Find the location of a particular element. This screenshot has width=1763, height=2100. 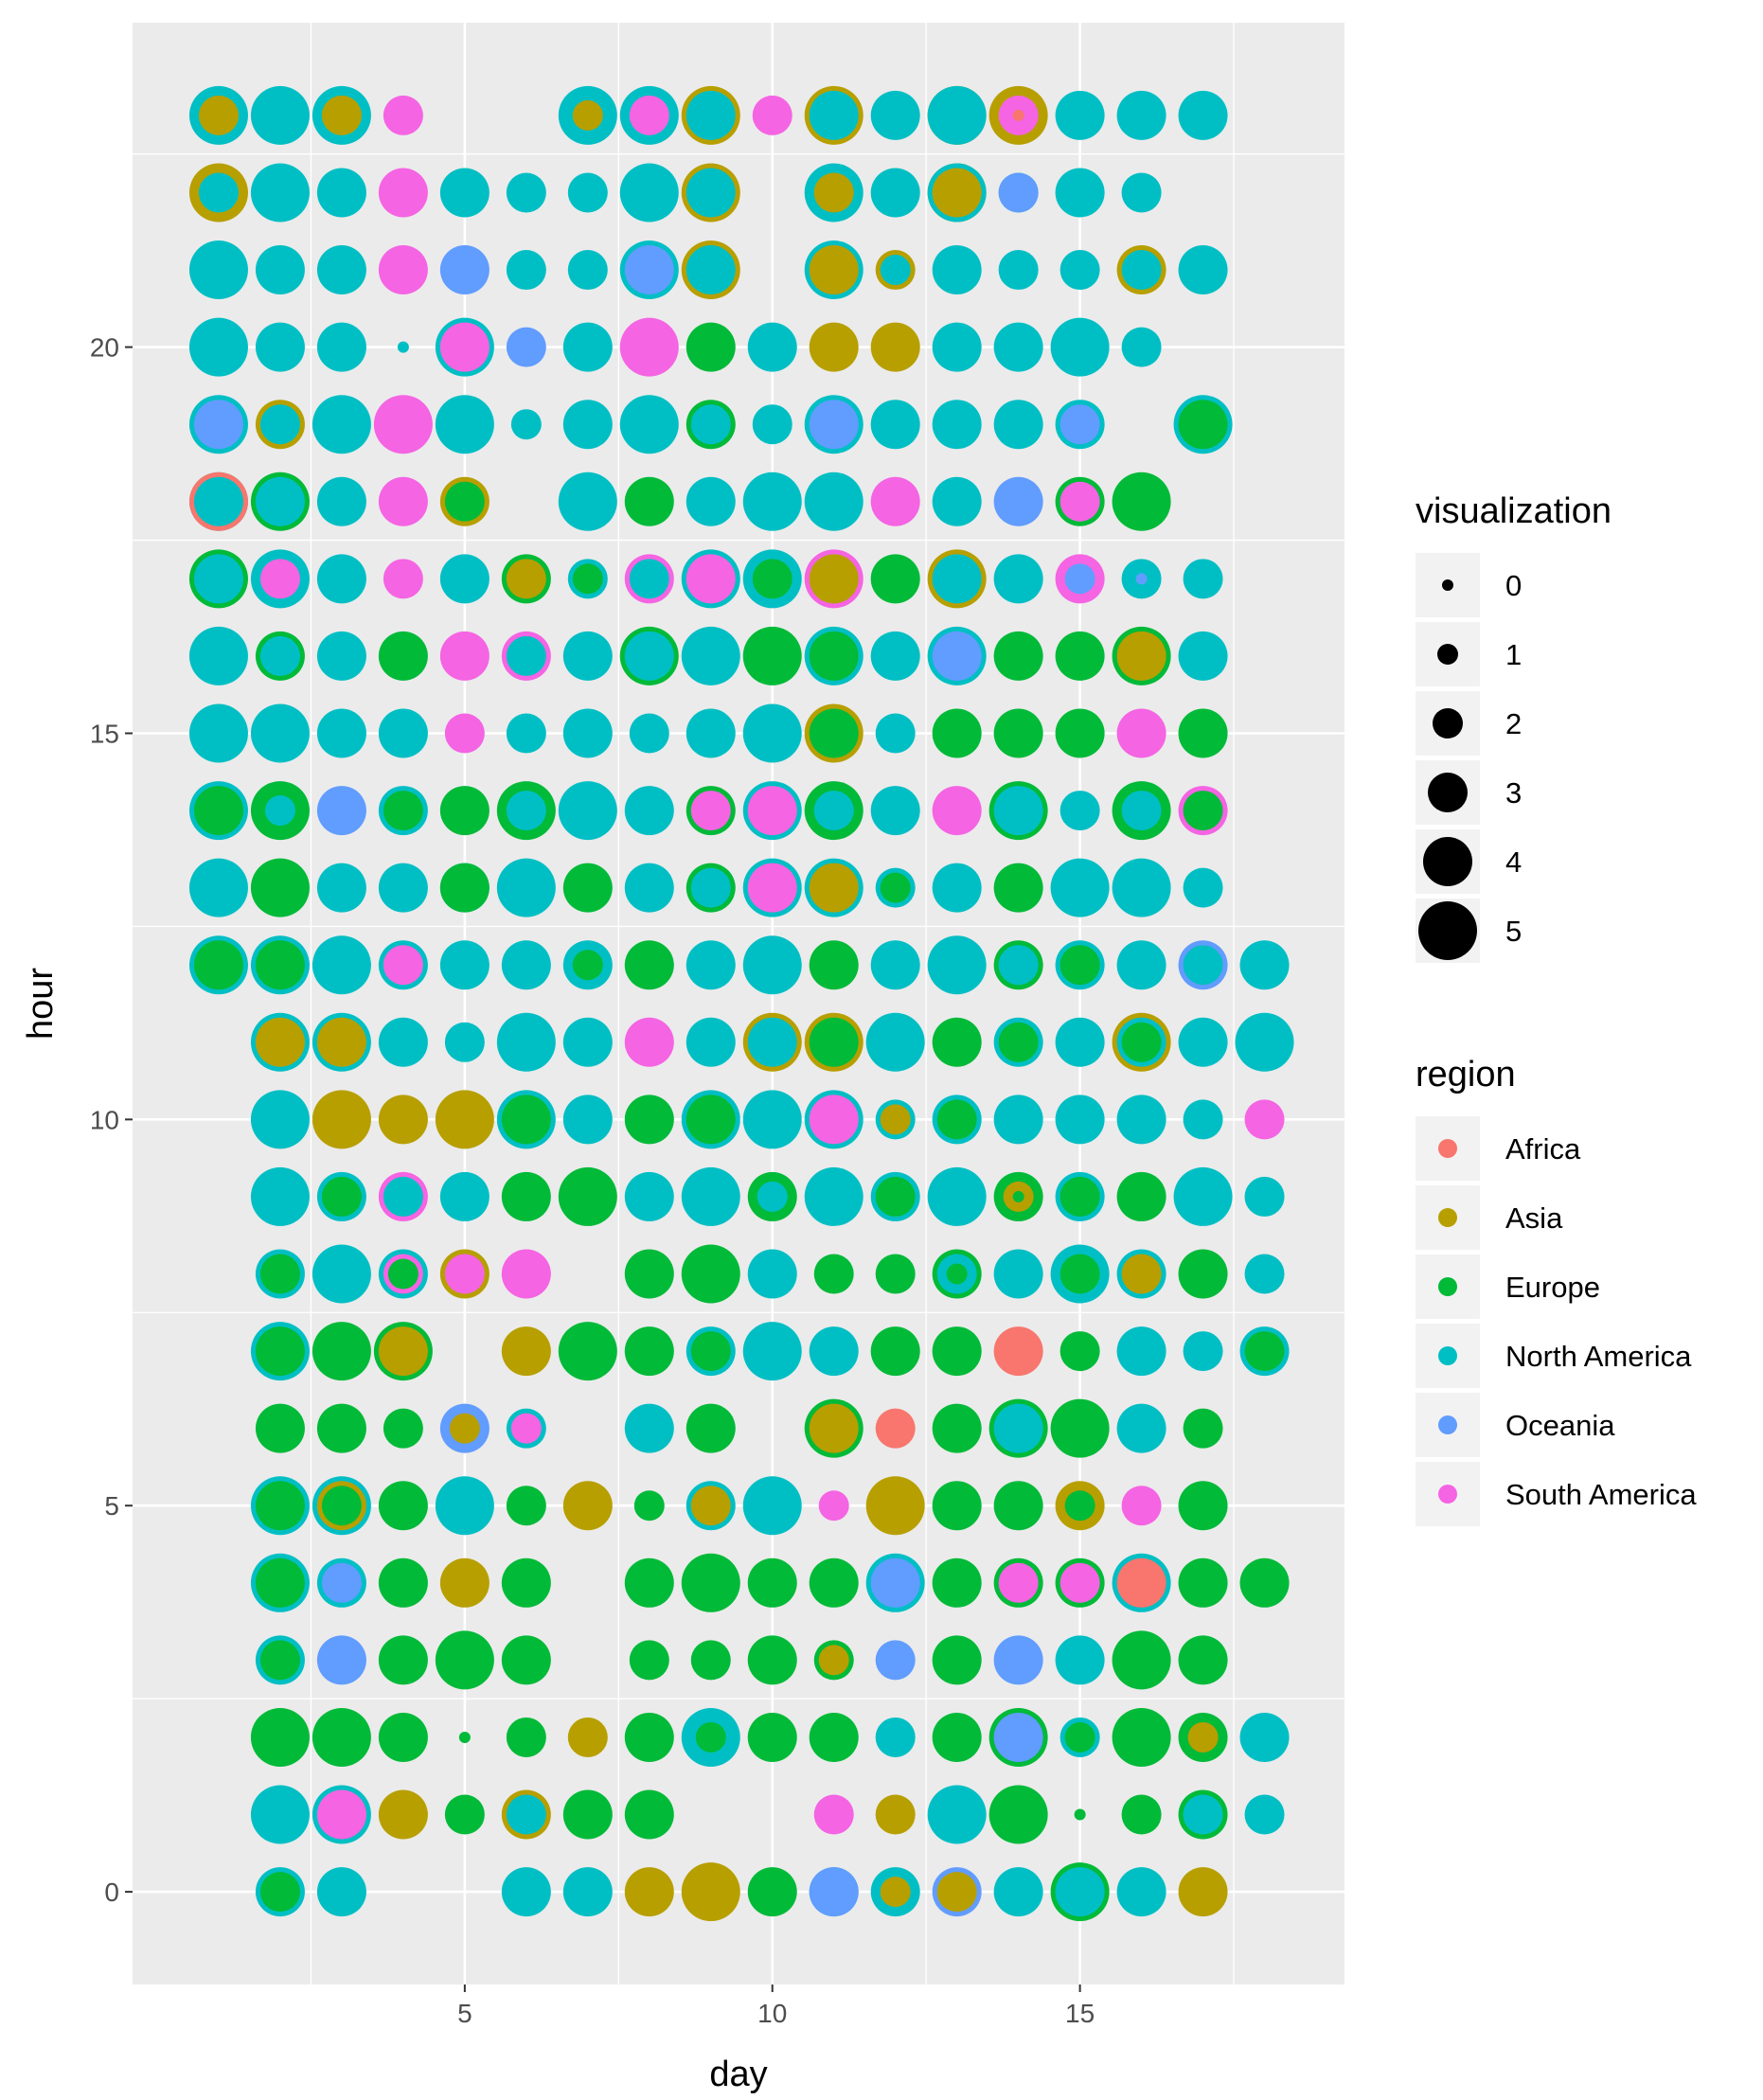

size-legend-keys: 0 1 2 3 4 5 is located at coordinates (1469, 758).